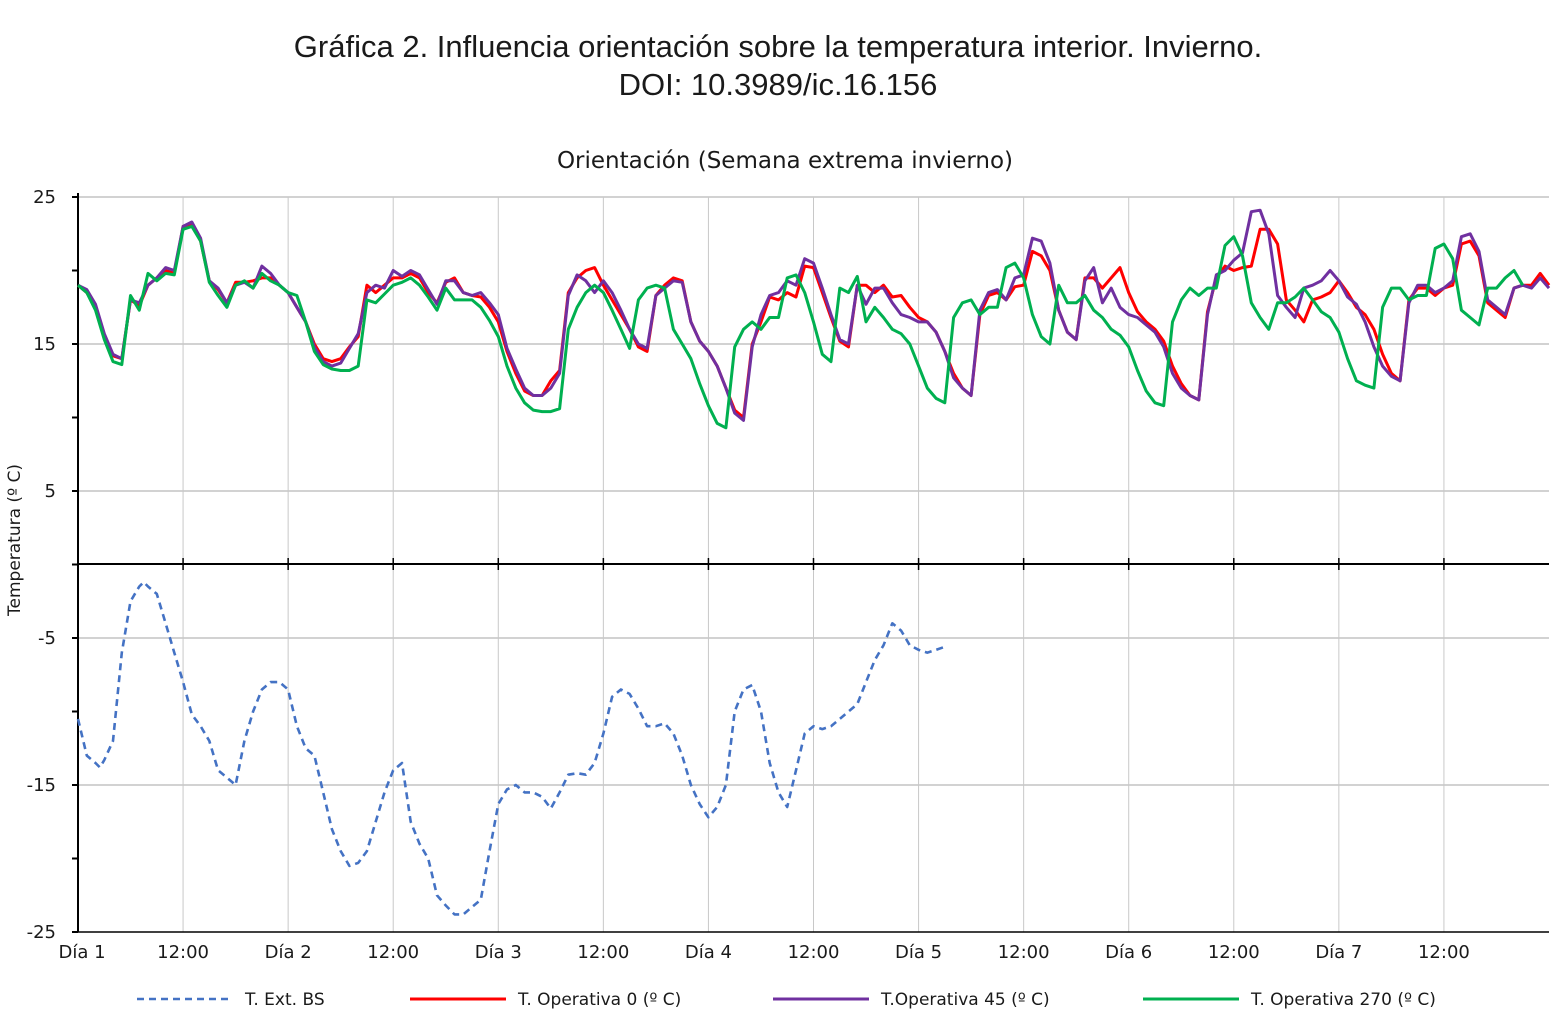 This screenshot has height=1016, width=1556. What do you see at coordinates (965, 1000) in the screenshot?
I see `legend-label-2: T.Operativa 45 (º C)` at bounding box center [965, 1000].